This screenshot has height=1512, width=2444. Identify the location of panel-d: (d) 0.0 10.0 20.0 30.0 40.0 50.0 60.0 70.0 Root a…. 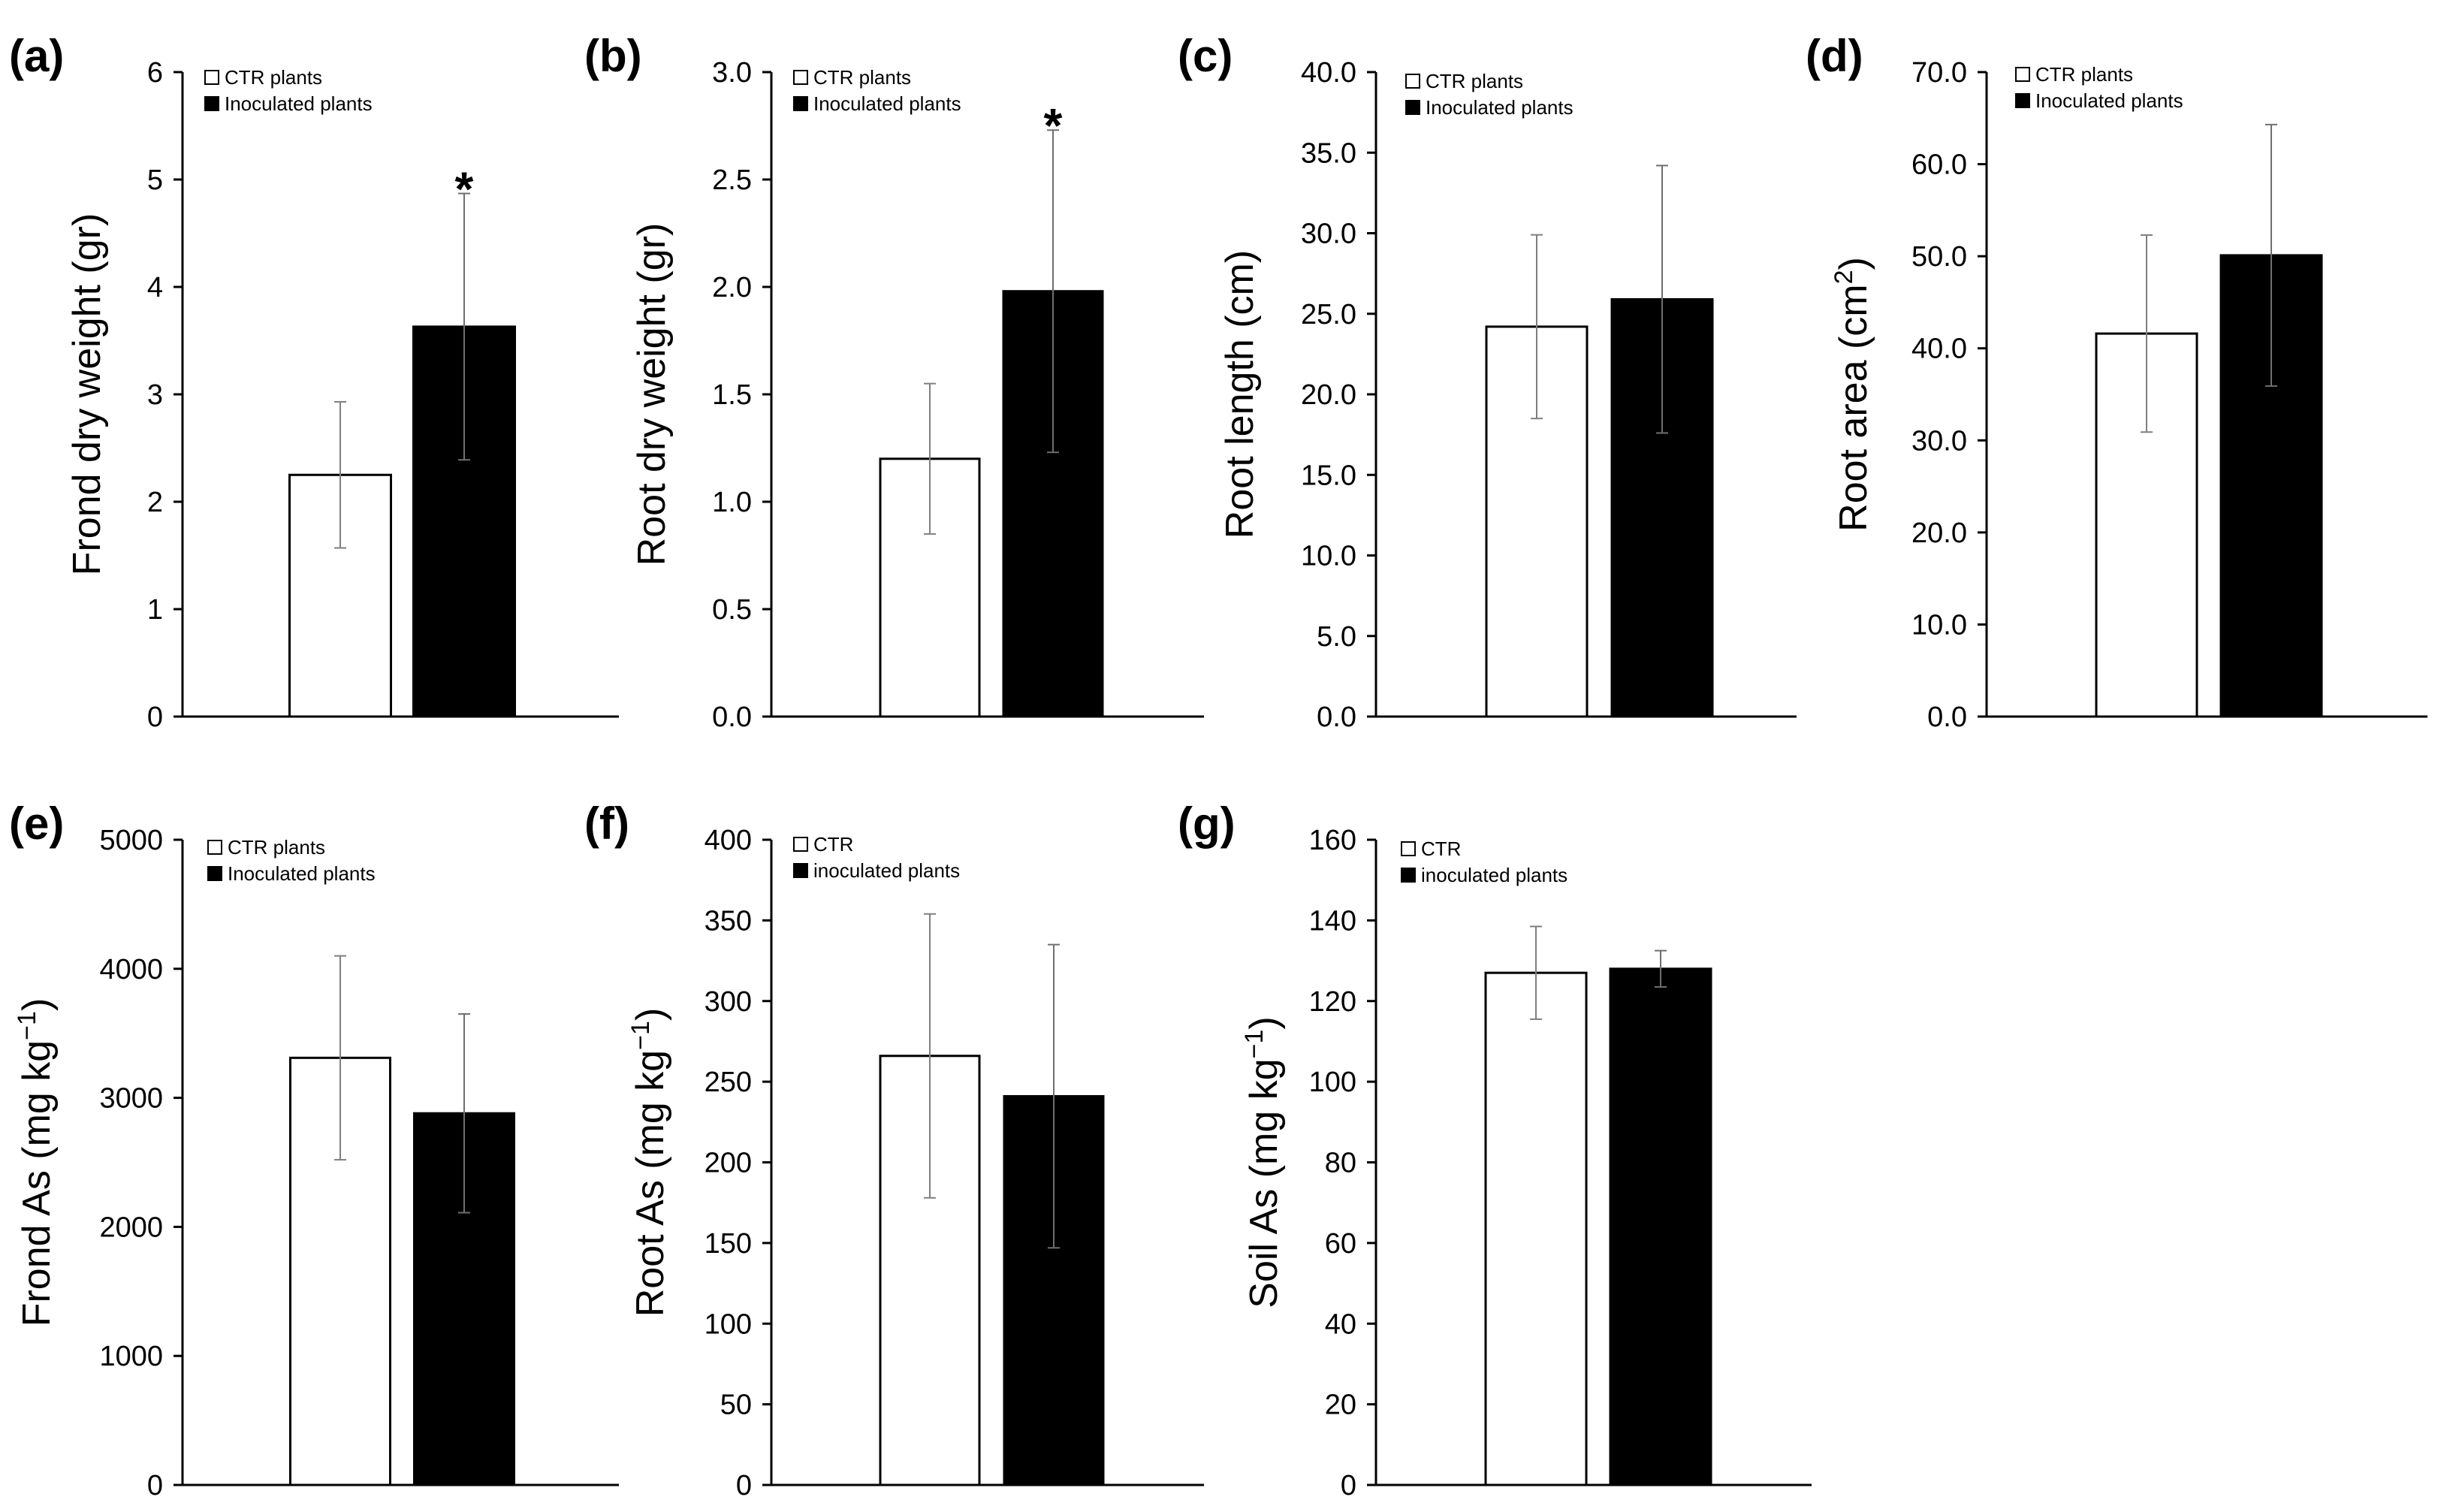
(2117, 382).